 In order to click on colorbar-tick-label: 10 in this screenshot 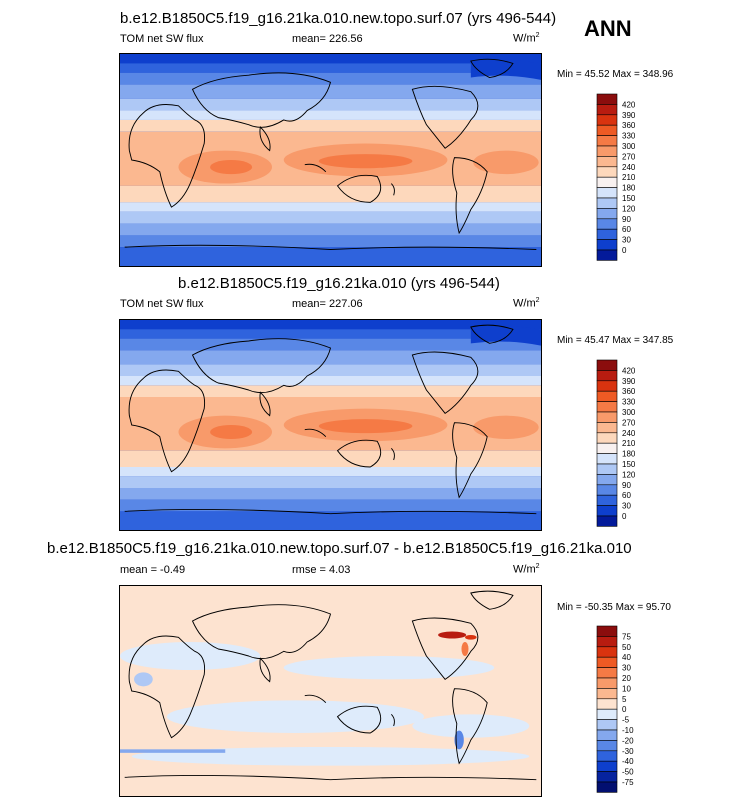, I will do `click(626, 688)`.